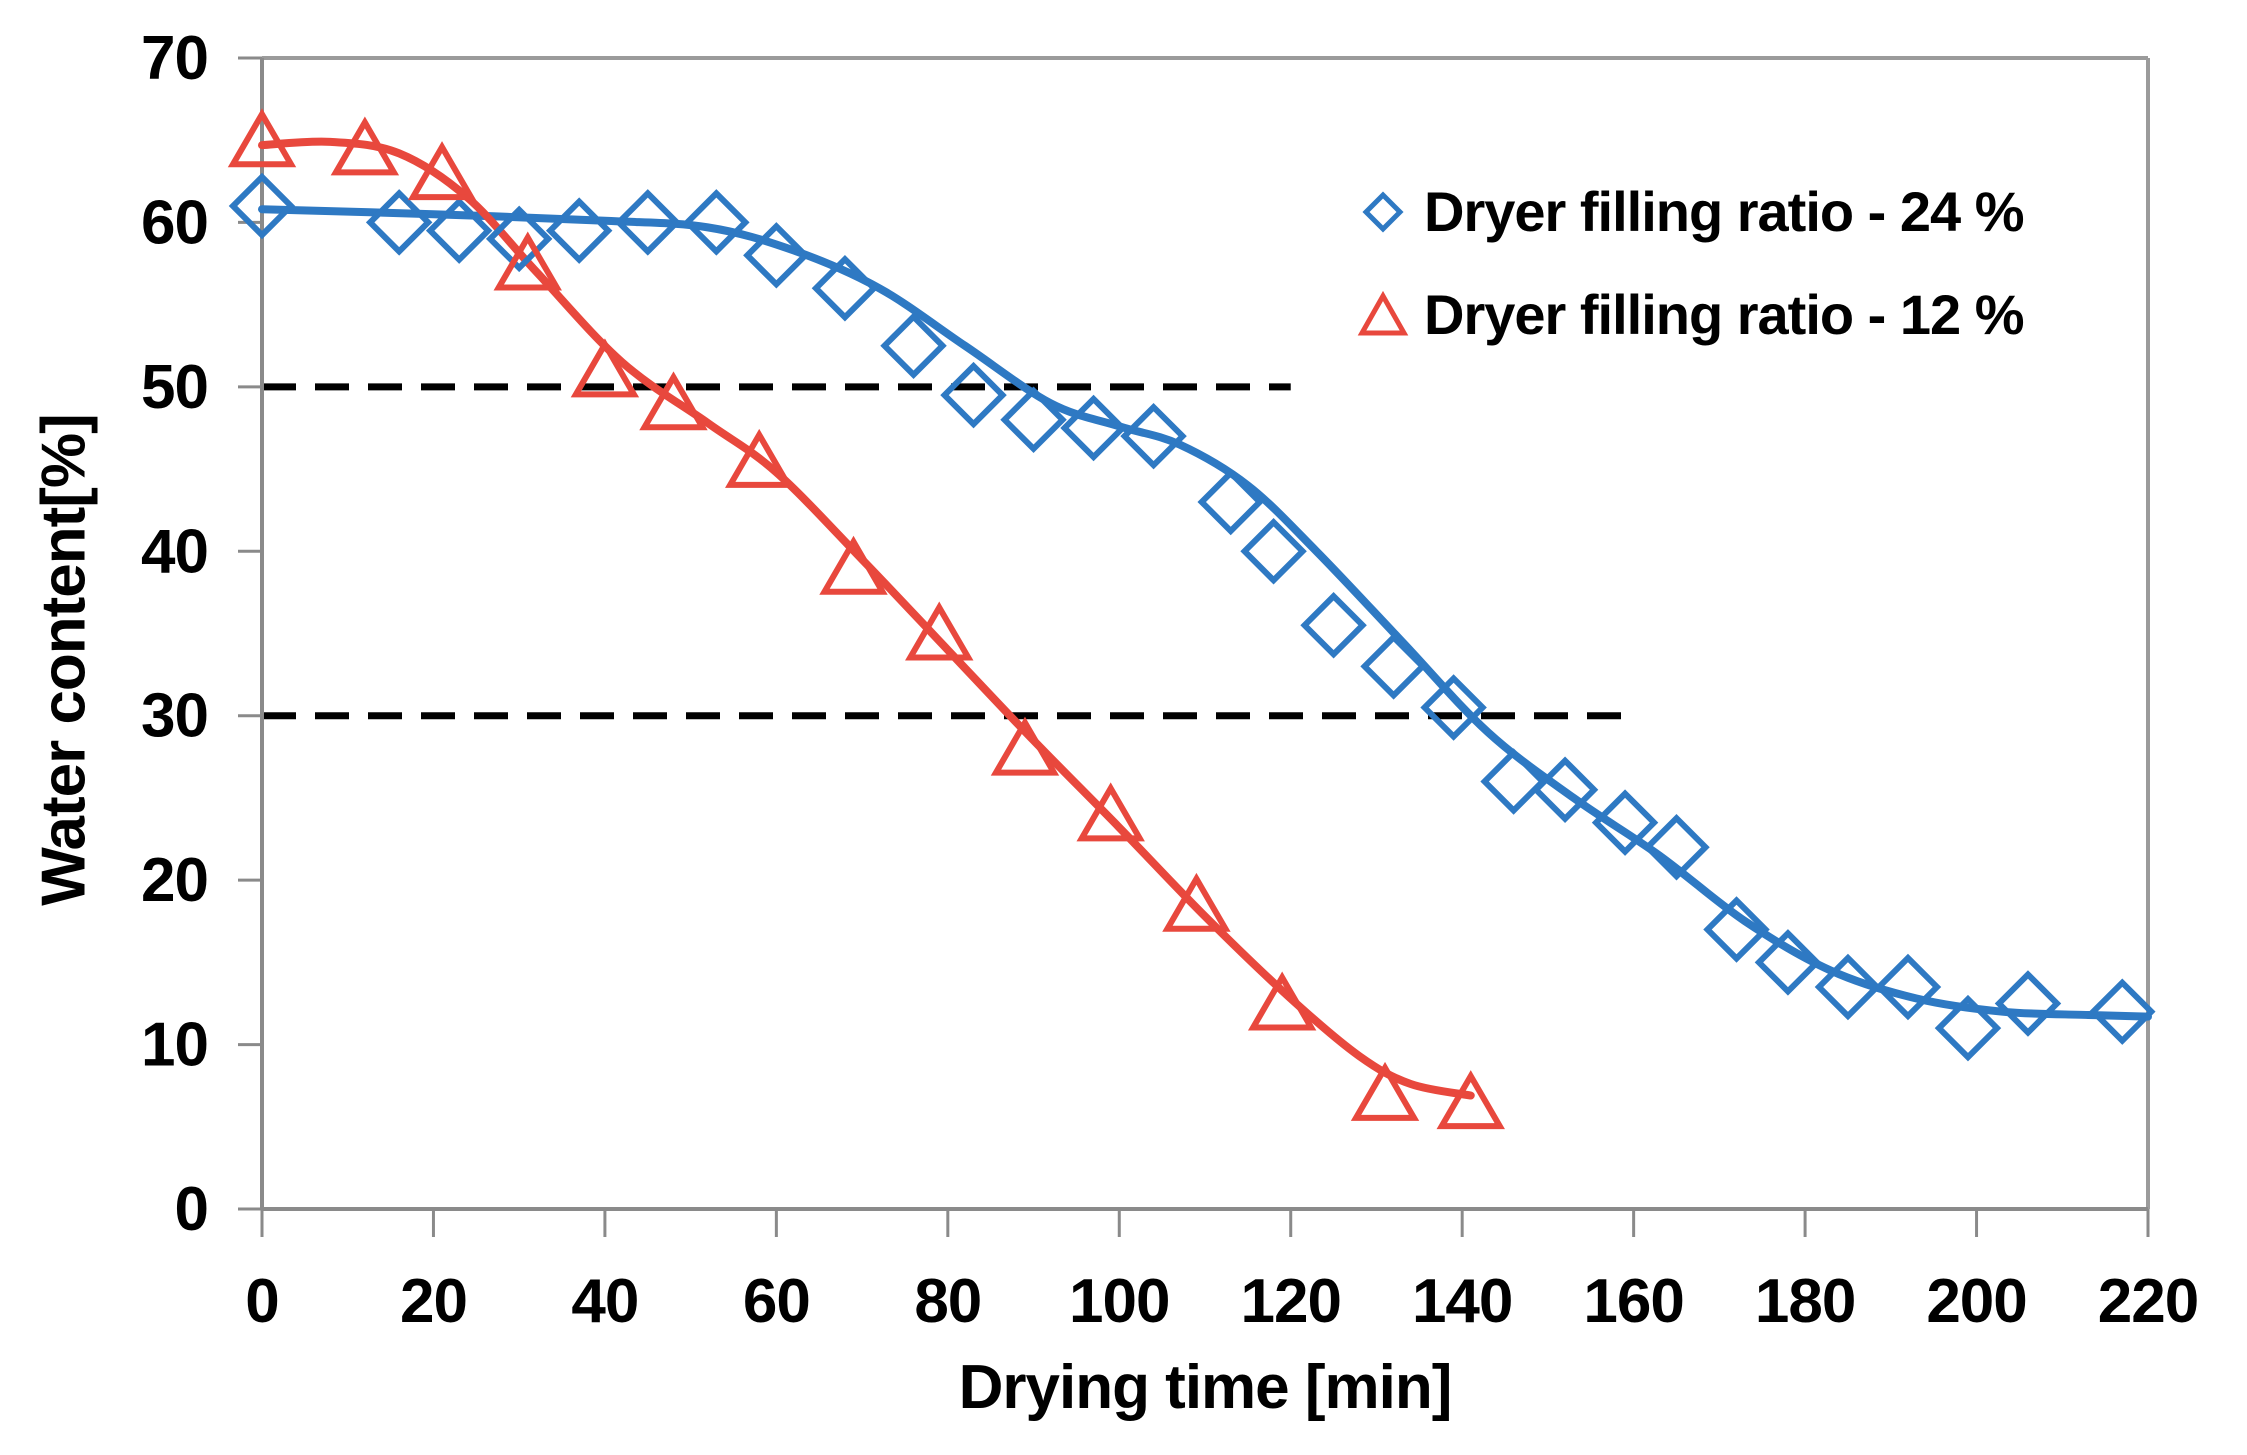 The height and width of the screenshot is (1455, 2247). I want to click on x-tick-label: 80, so click(947, 1301).